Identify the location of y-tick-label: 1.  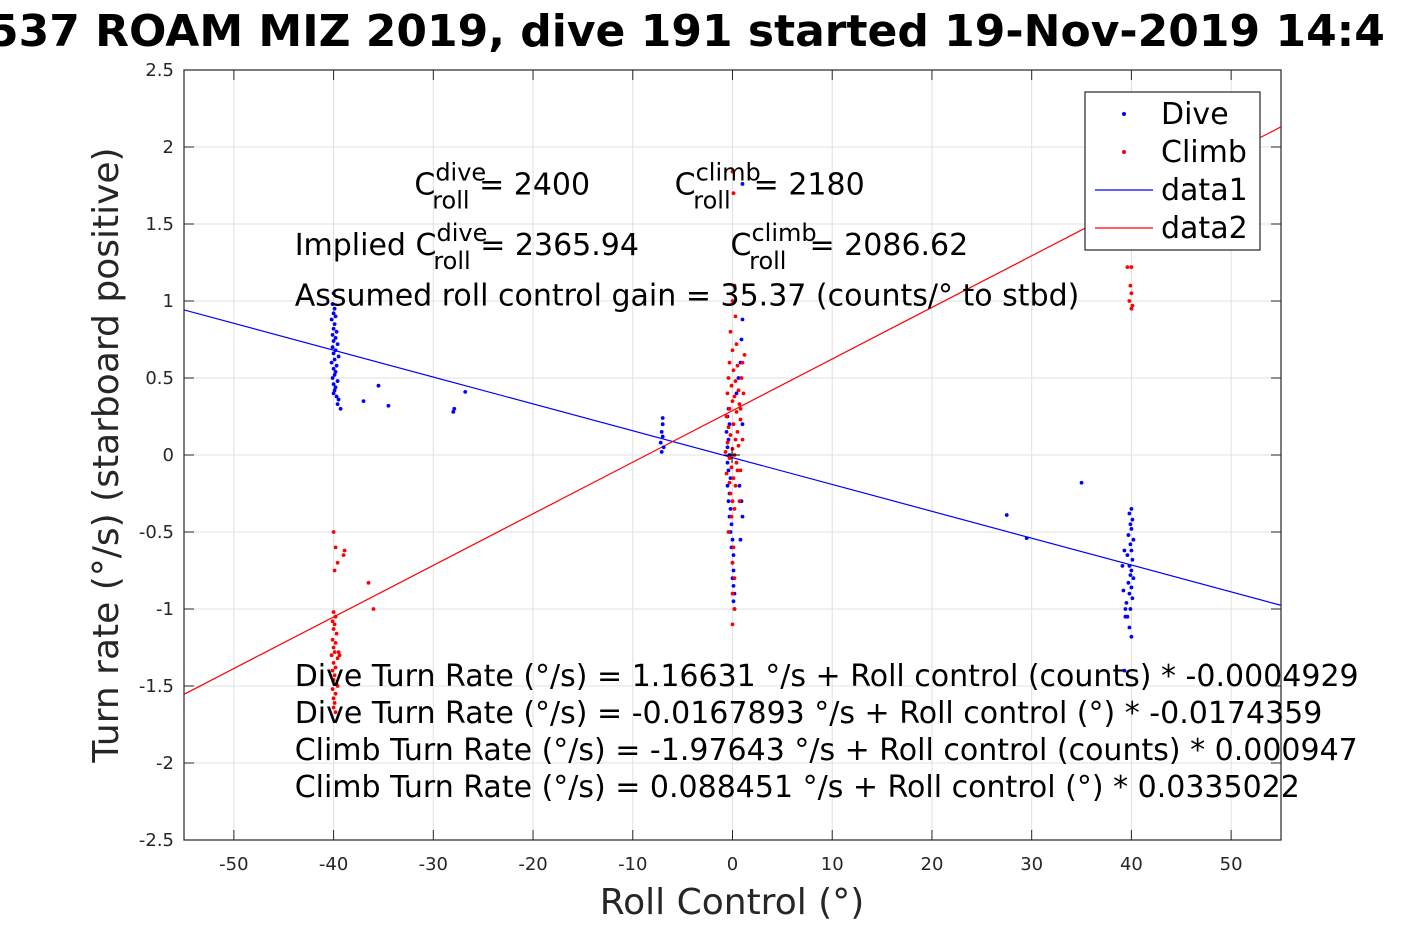
(168, 301).